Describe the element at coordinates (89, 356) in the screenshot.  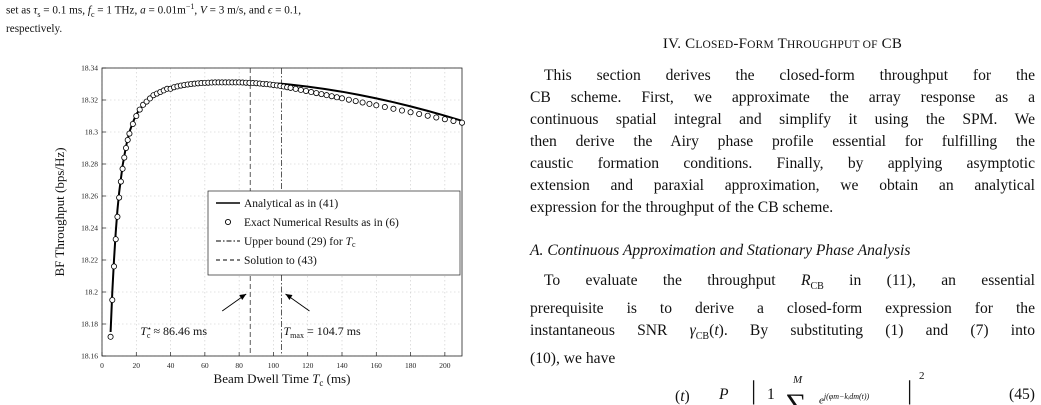
I see `y-tick-label: 18.16` at that location.